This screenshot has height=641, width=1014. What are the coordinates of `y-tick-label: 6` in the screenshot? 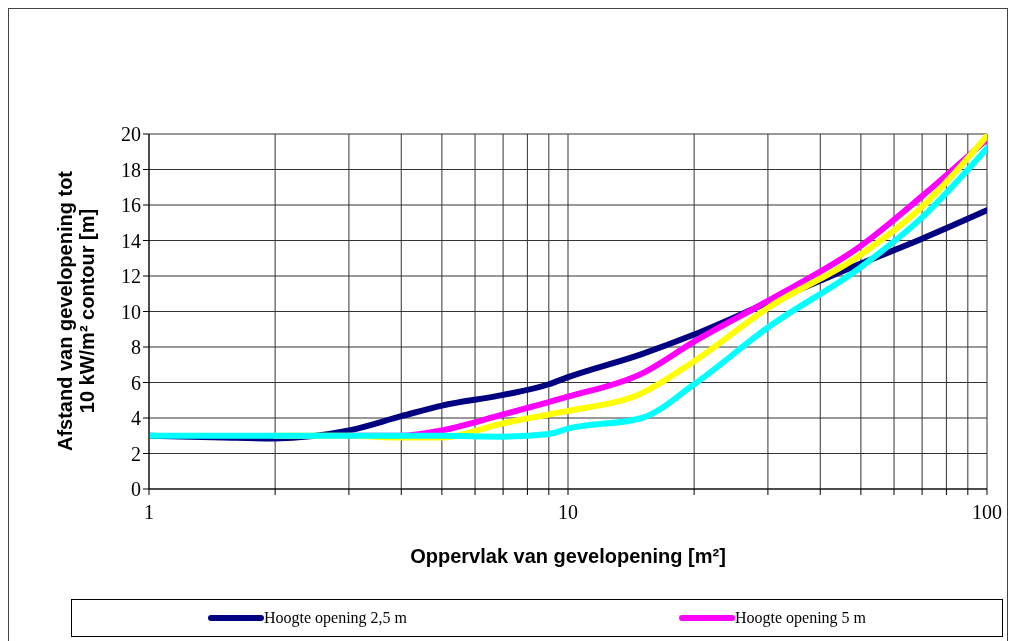 It's located at (136, 382).